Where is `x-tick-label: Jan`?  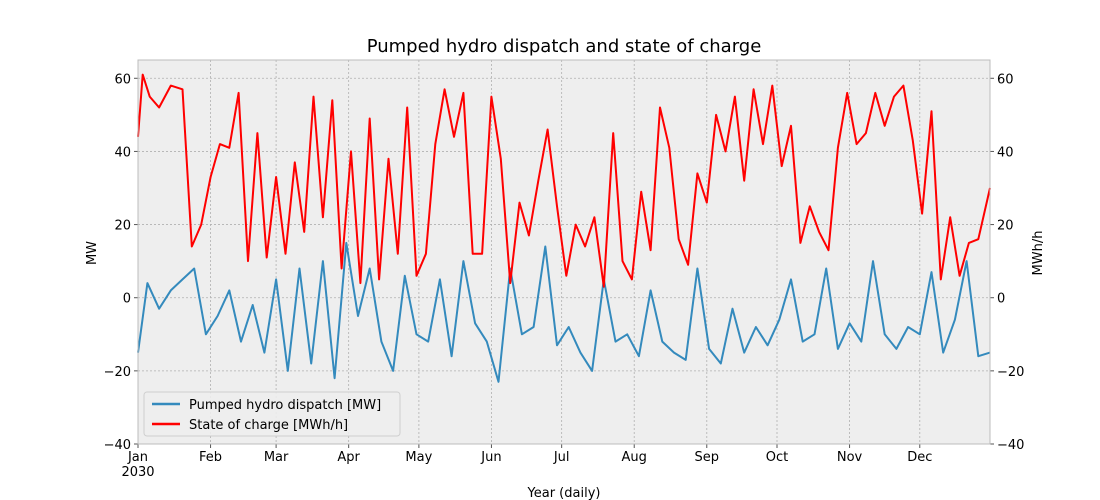 x-tick-label: Jan is located at coordinates (137, 457).